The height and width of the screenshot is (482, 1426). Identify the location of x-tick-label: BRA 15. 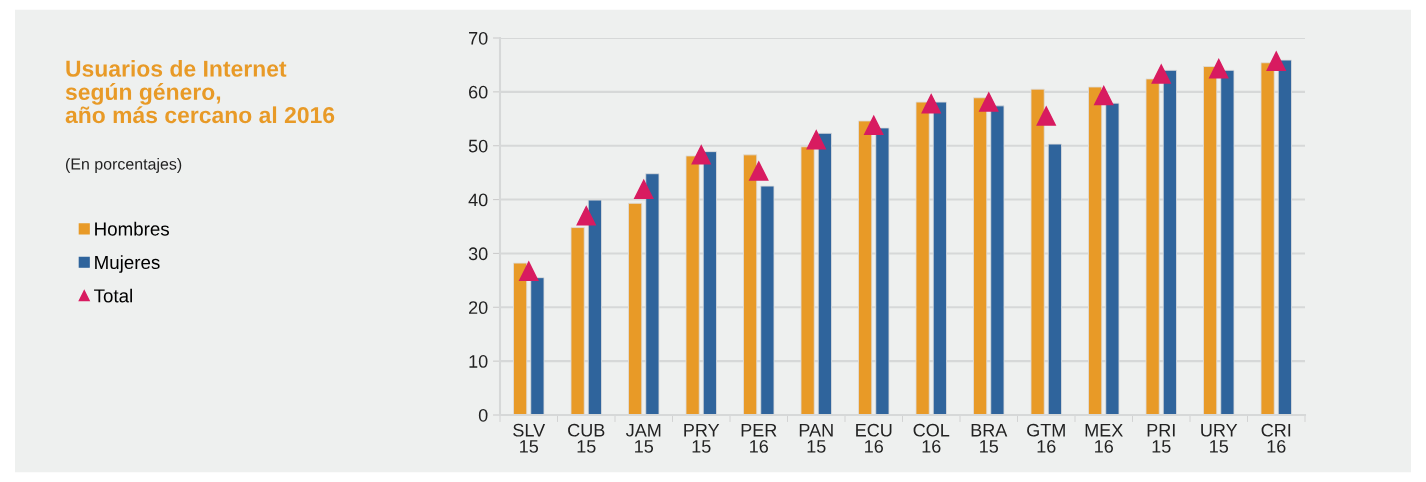
(989, 438).